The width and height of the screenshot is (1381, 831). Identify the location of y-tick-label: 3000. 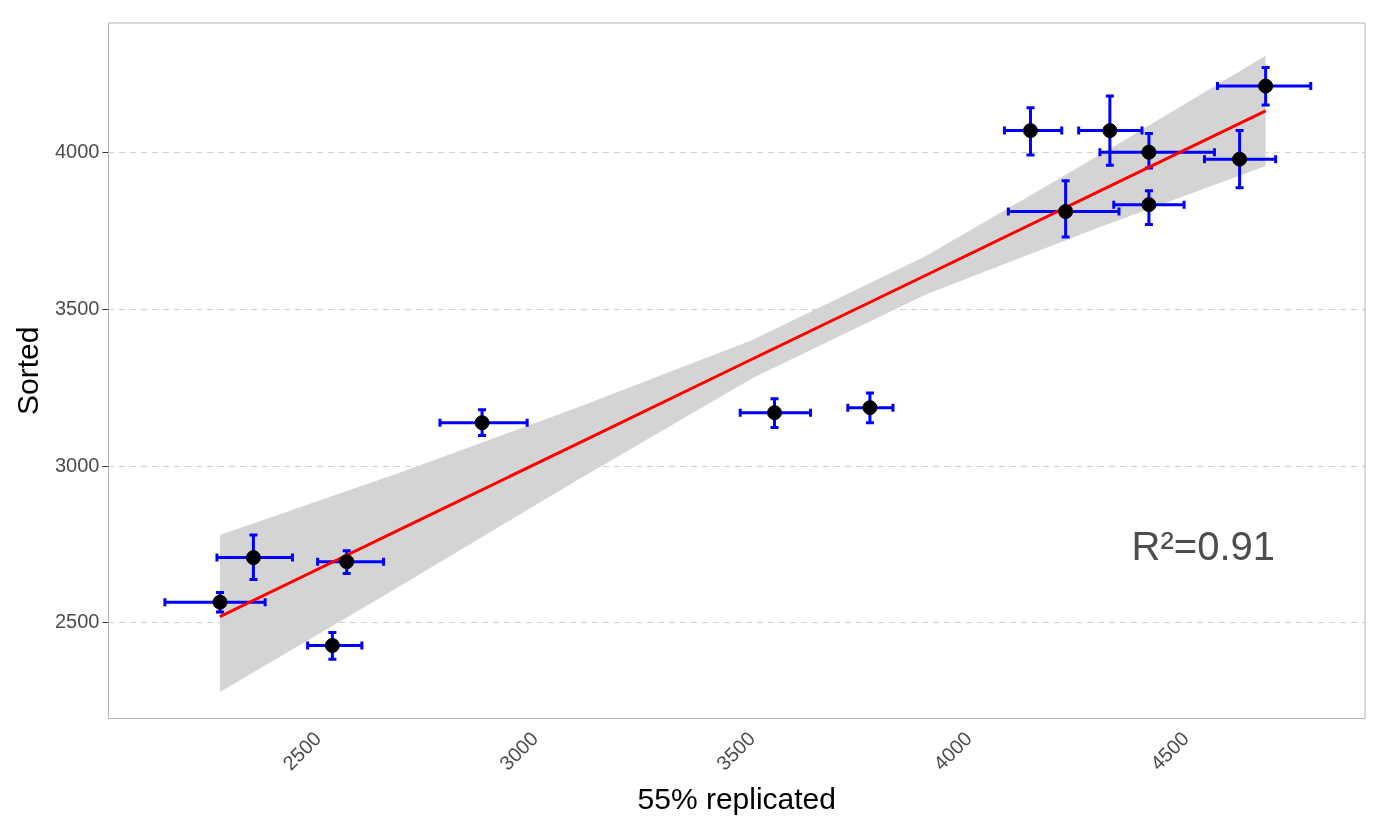
(77, 464).